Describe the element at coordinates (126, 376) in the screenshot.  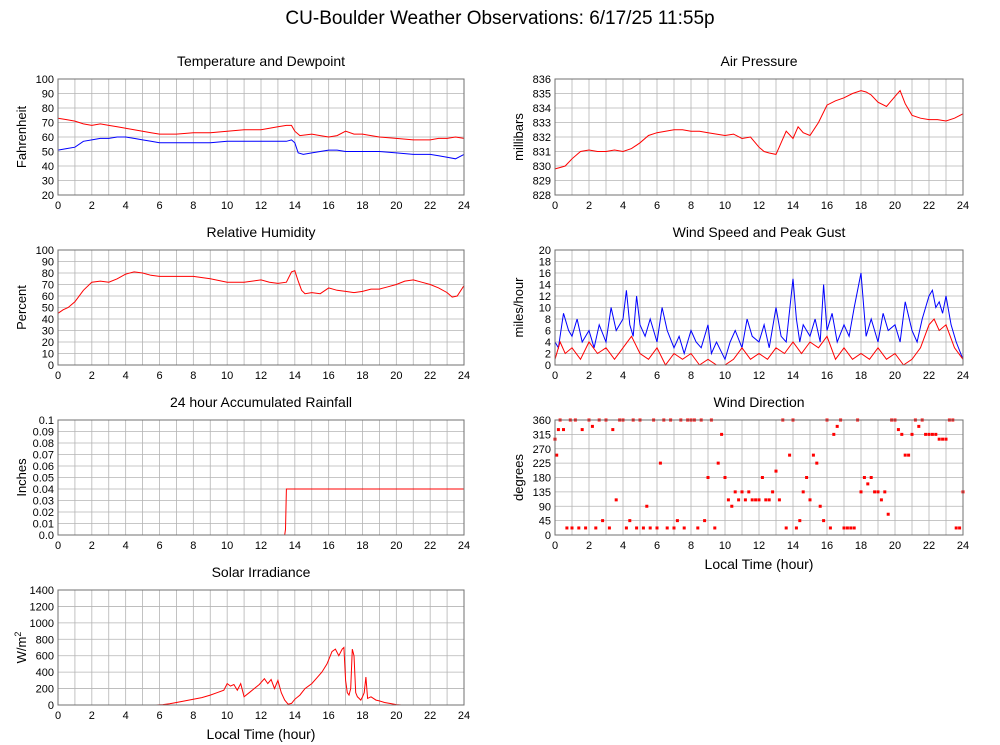
I see `humidity-x-tick-label: 4` at that location.